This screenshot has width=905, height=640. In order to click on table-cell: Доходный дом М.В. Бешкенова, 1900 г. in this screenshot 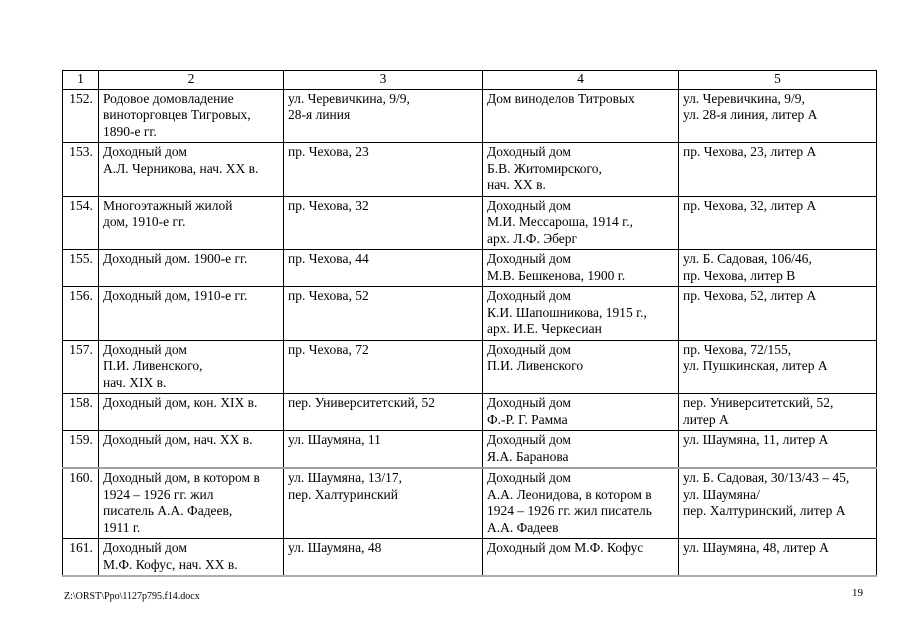, I will do `click(580, 268)`.